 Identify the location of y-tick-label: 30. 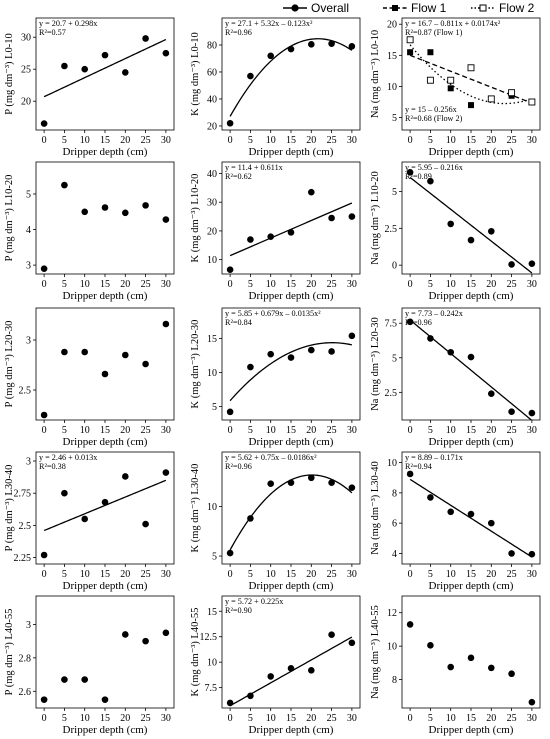
(26, 38).